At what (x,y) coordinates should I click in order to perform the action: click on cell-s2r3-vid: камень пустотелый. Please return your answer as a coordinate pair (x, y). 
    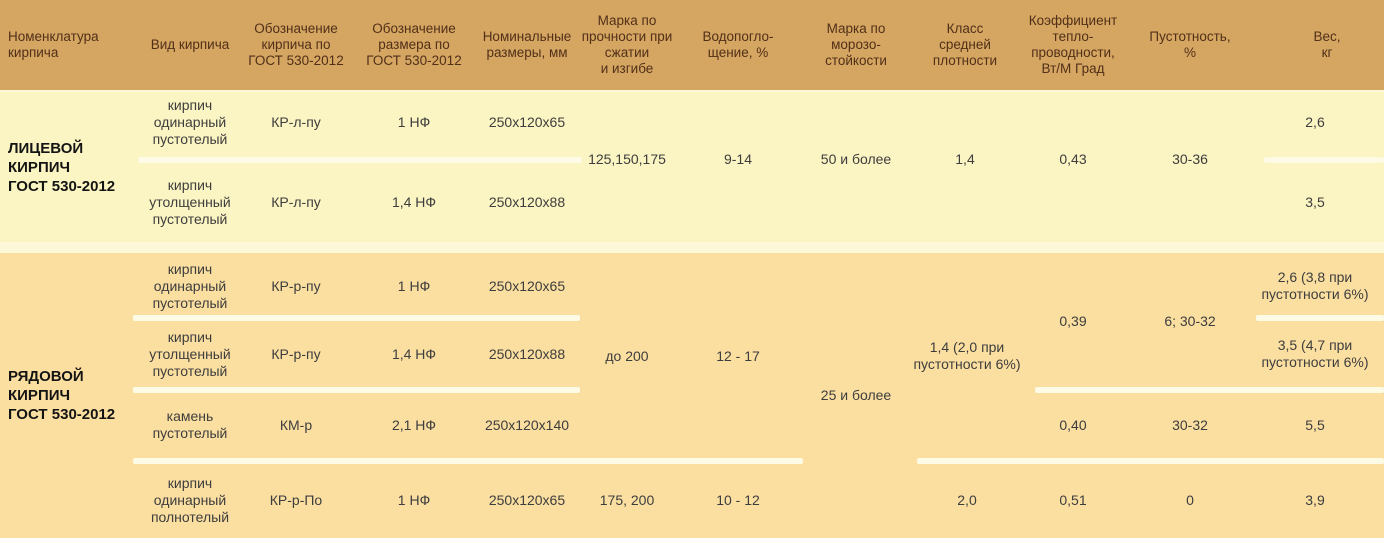
    Looking at the image, I should click on (190, 424).